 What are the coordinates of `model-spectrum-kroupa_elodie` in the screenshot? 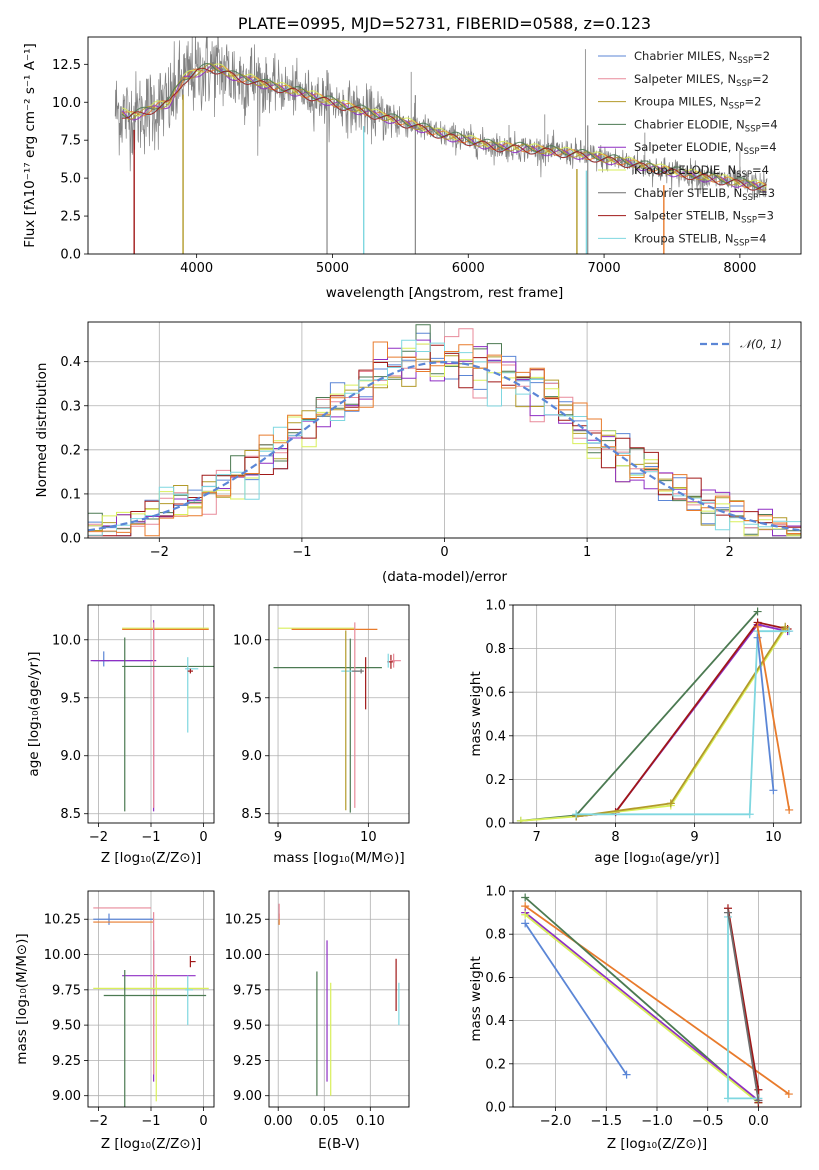 It's located at (444, 125).